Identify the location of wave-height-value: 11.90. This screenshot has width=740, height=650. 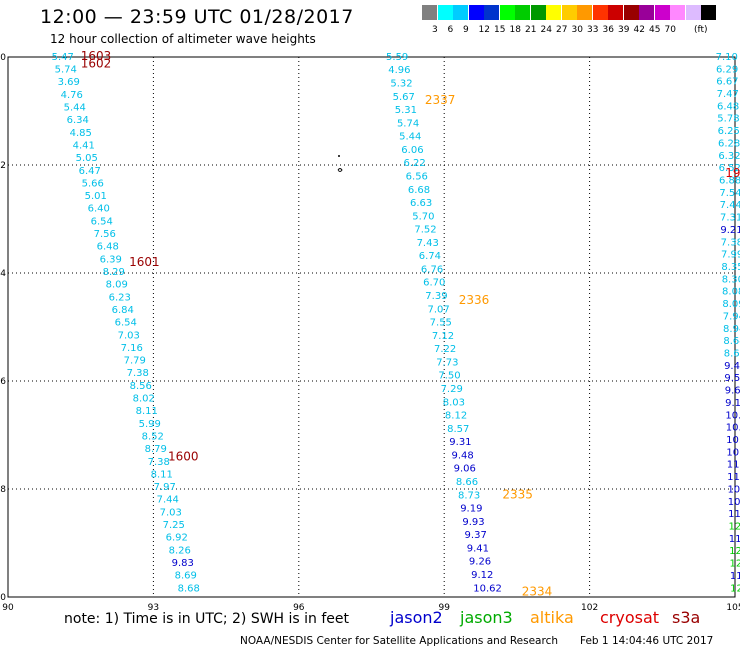
(733, 477).